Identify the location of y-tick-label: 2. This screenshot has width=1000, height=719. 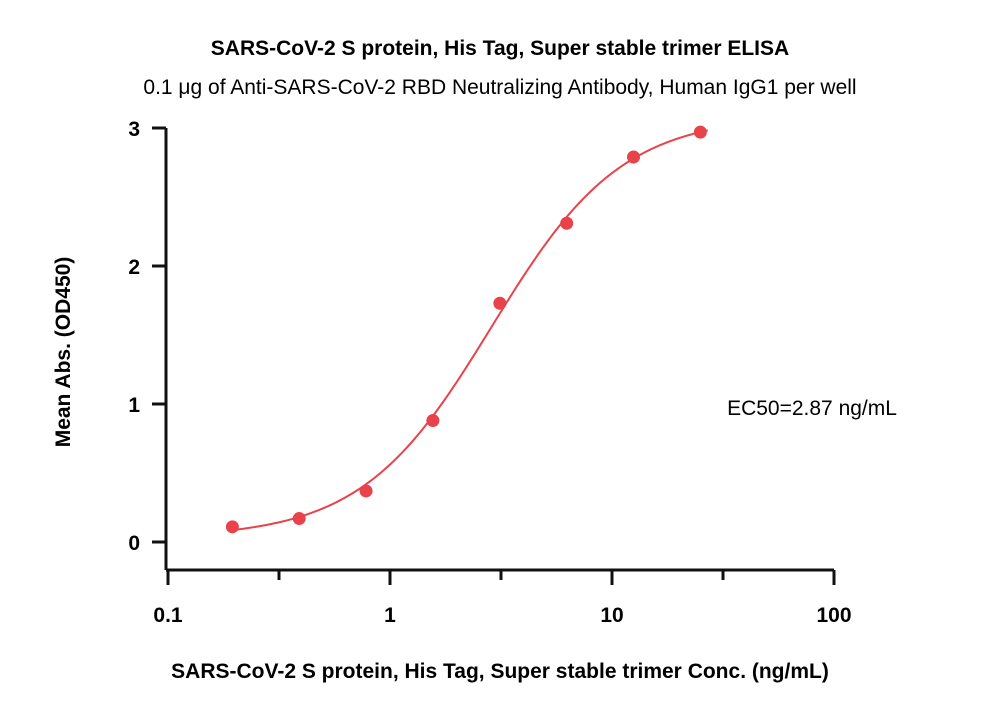
(134, 267).